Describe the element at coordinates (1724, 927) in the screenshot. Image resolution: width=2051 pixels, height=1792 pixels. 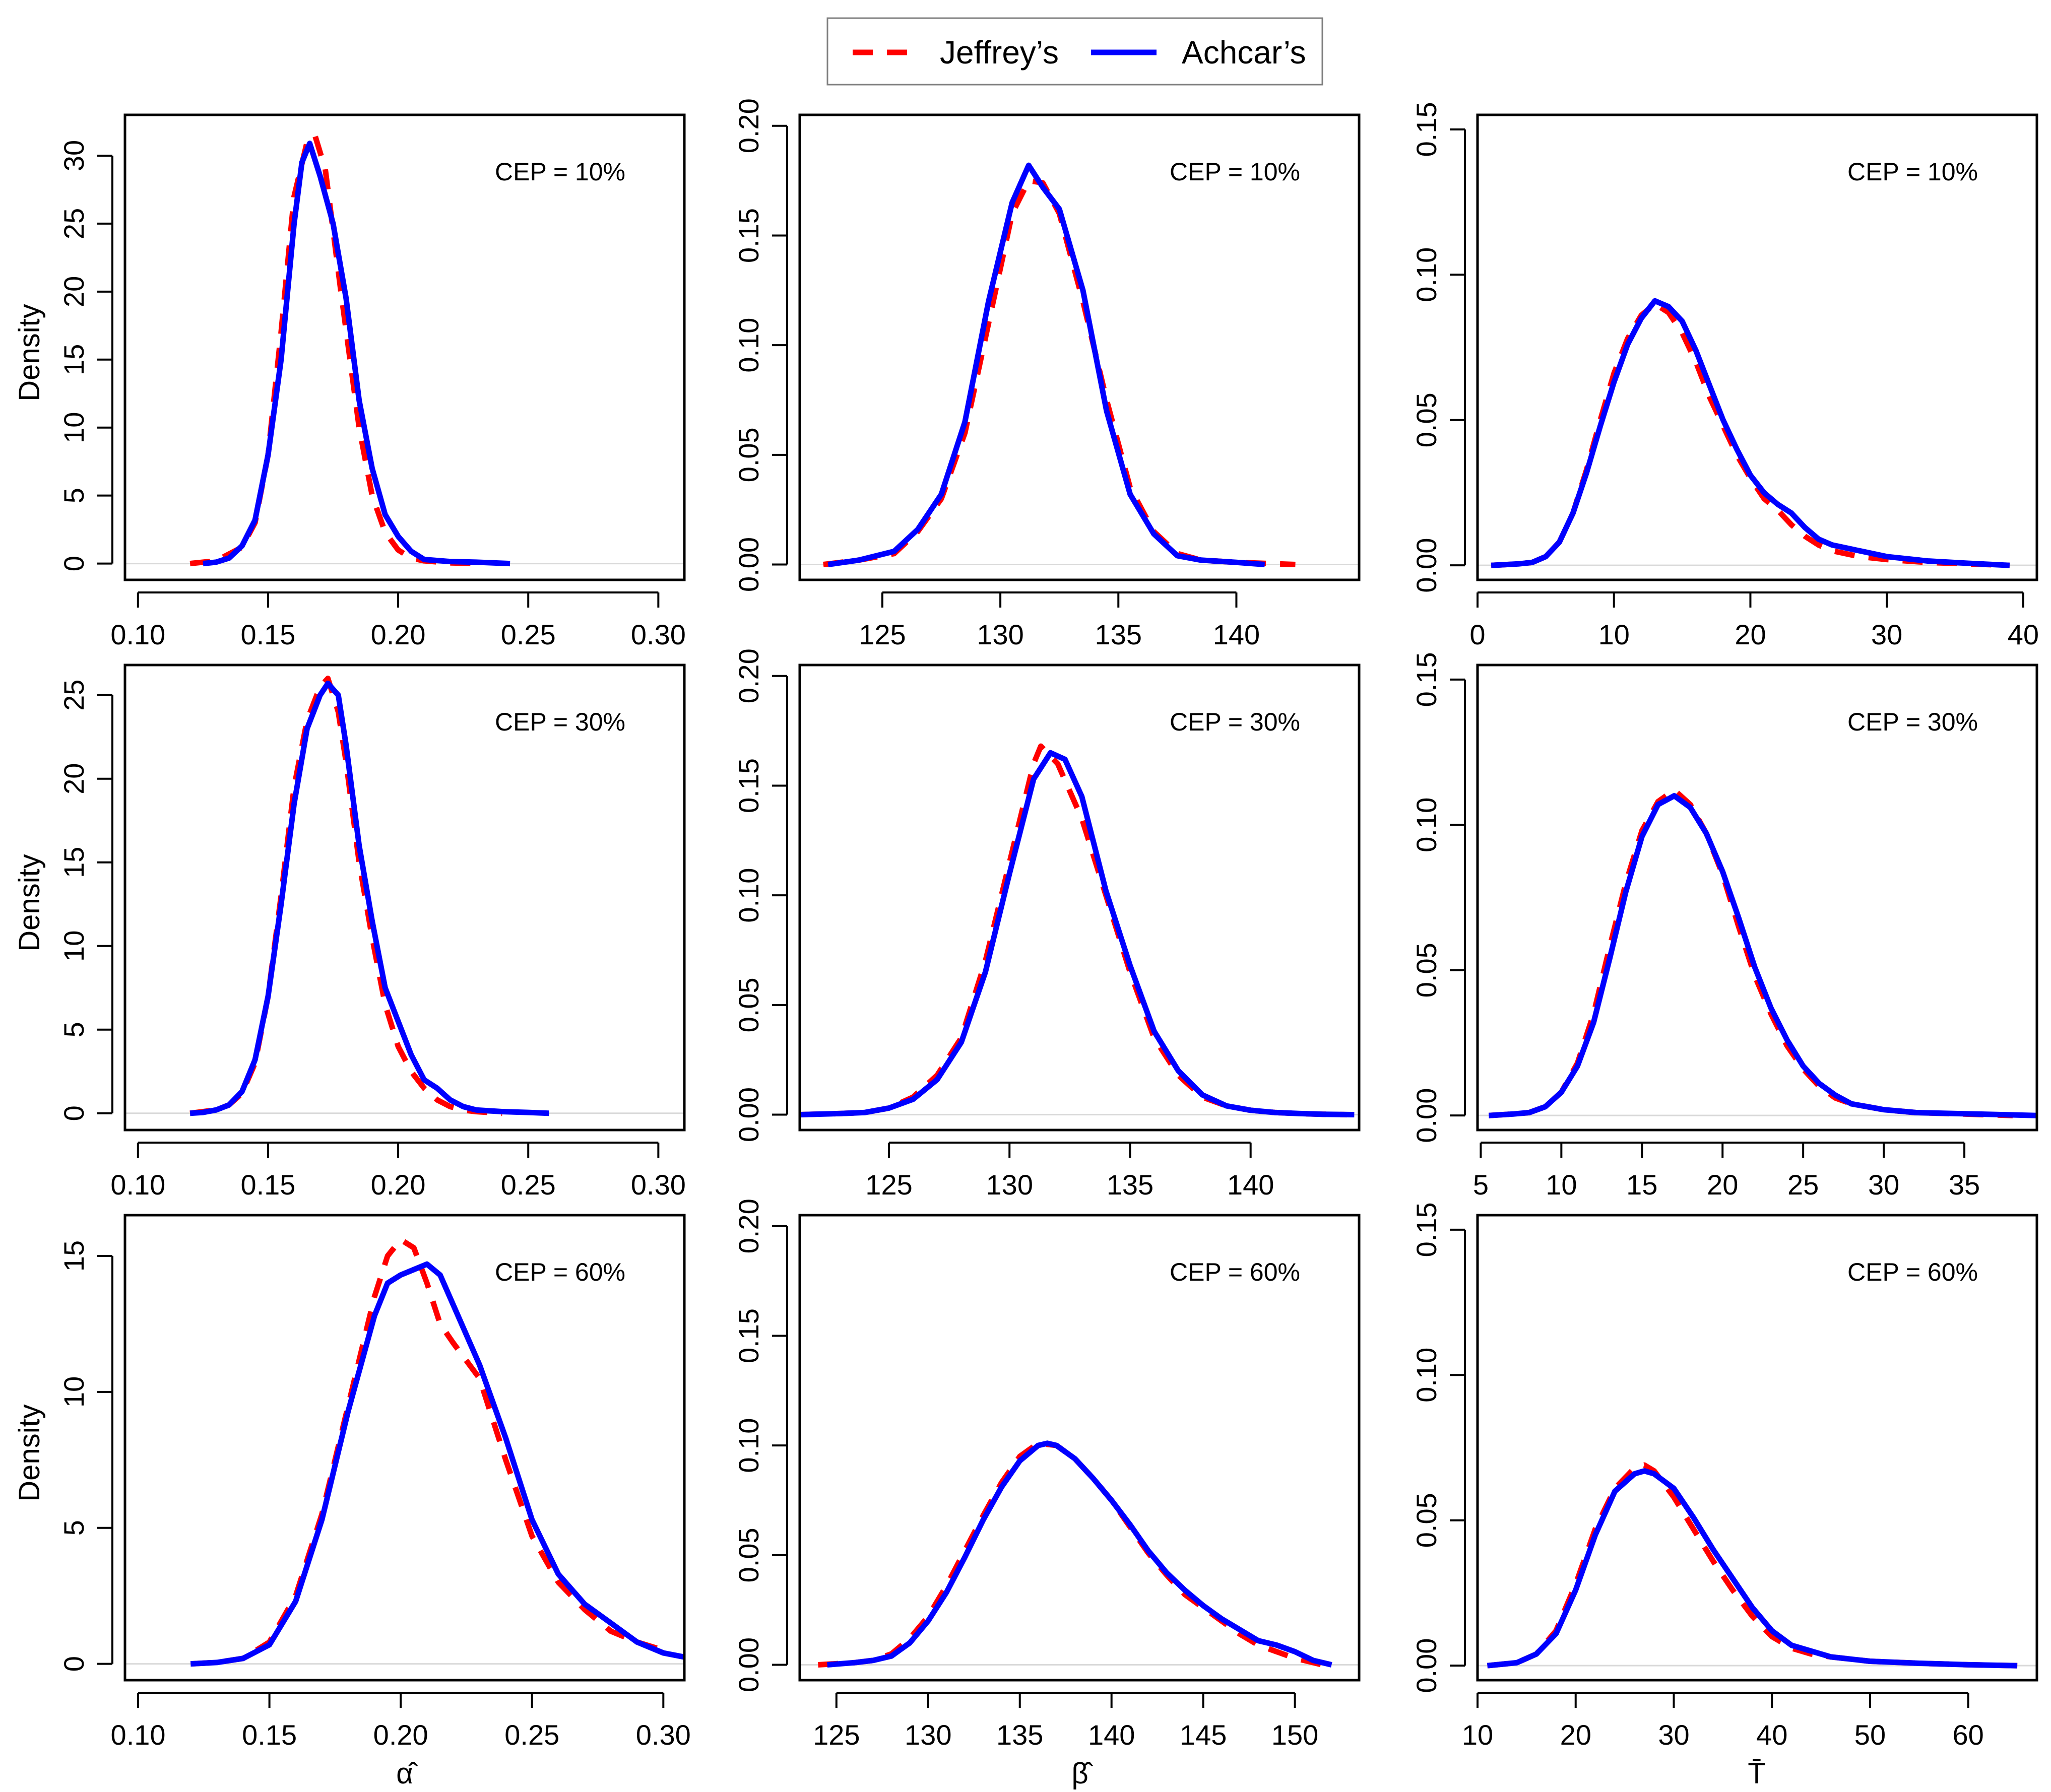
I see `panel-2-3: 5 10 15 20 25 30 35 0.00 0.05 0.10 0.15 CEP = 30%` at that location.